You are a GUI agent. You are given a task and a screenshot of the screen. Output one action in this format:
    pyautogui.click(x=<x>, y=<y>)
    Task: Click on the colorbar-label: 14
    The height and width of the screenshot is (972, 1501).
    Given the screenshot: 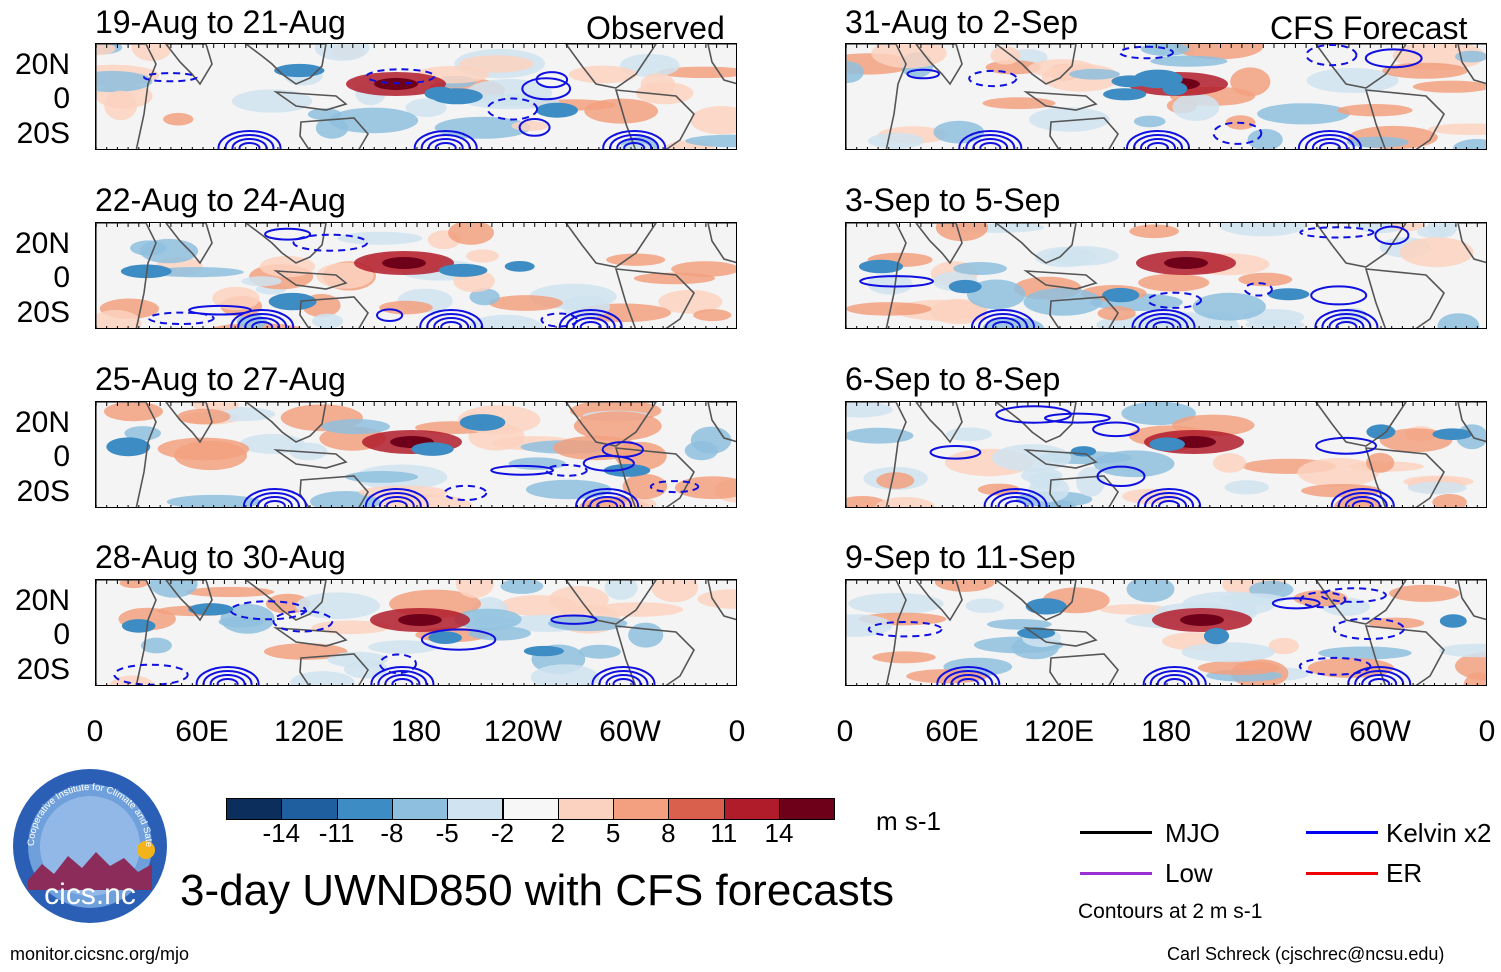 What is the action you would take?
    pyautogui.click(x=779, y=833)
    